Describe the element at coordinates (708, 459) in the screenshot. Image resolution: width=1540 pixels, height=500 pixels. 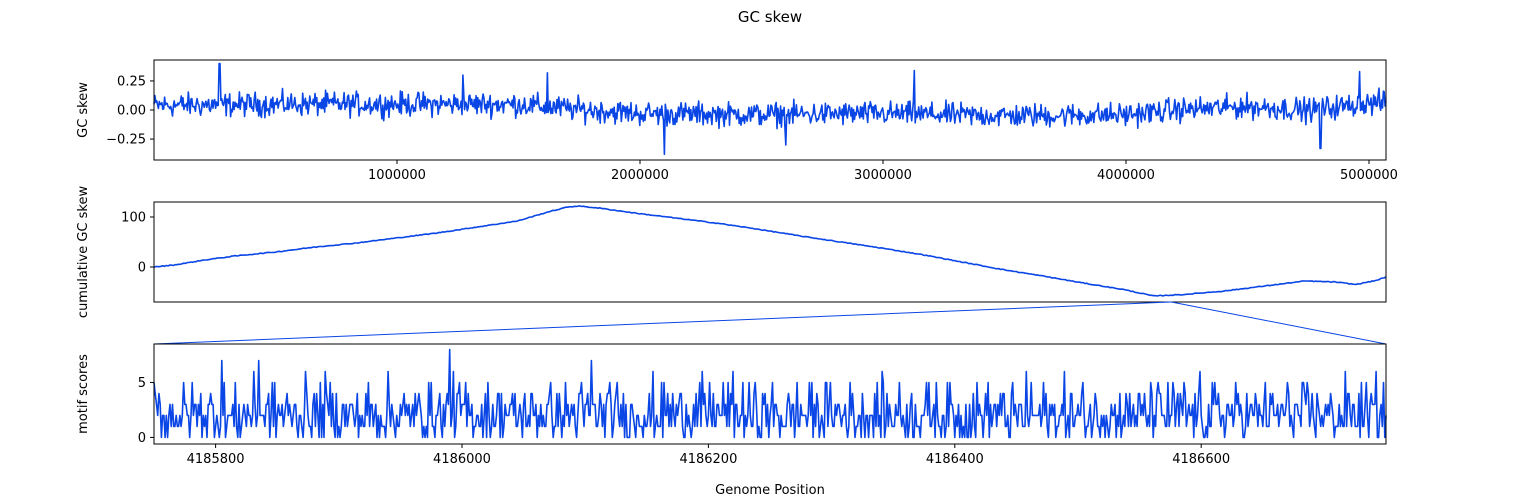
I see `x-tick-label: 4186200` at that location.